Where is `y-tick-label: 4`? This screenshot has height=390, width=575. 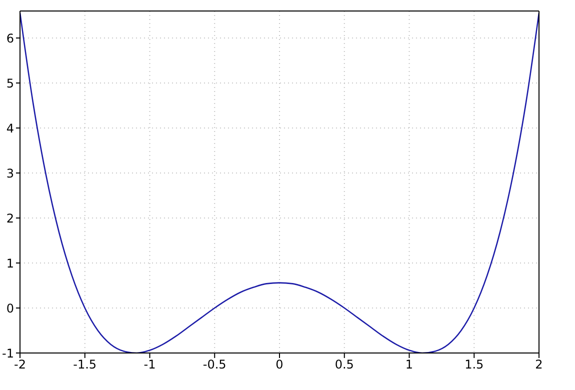 y-tick-label: 4 is located at coordinates (10, 128).